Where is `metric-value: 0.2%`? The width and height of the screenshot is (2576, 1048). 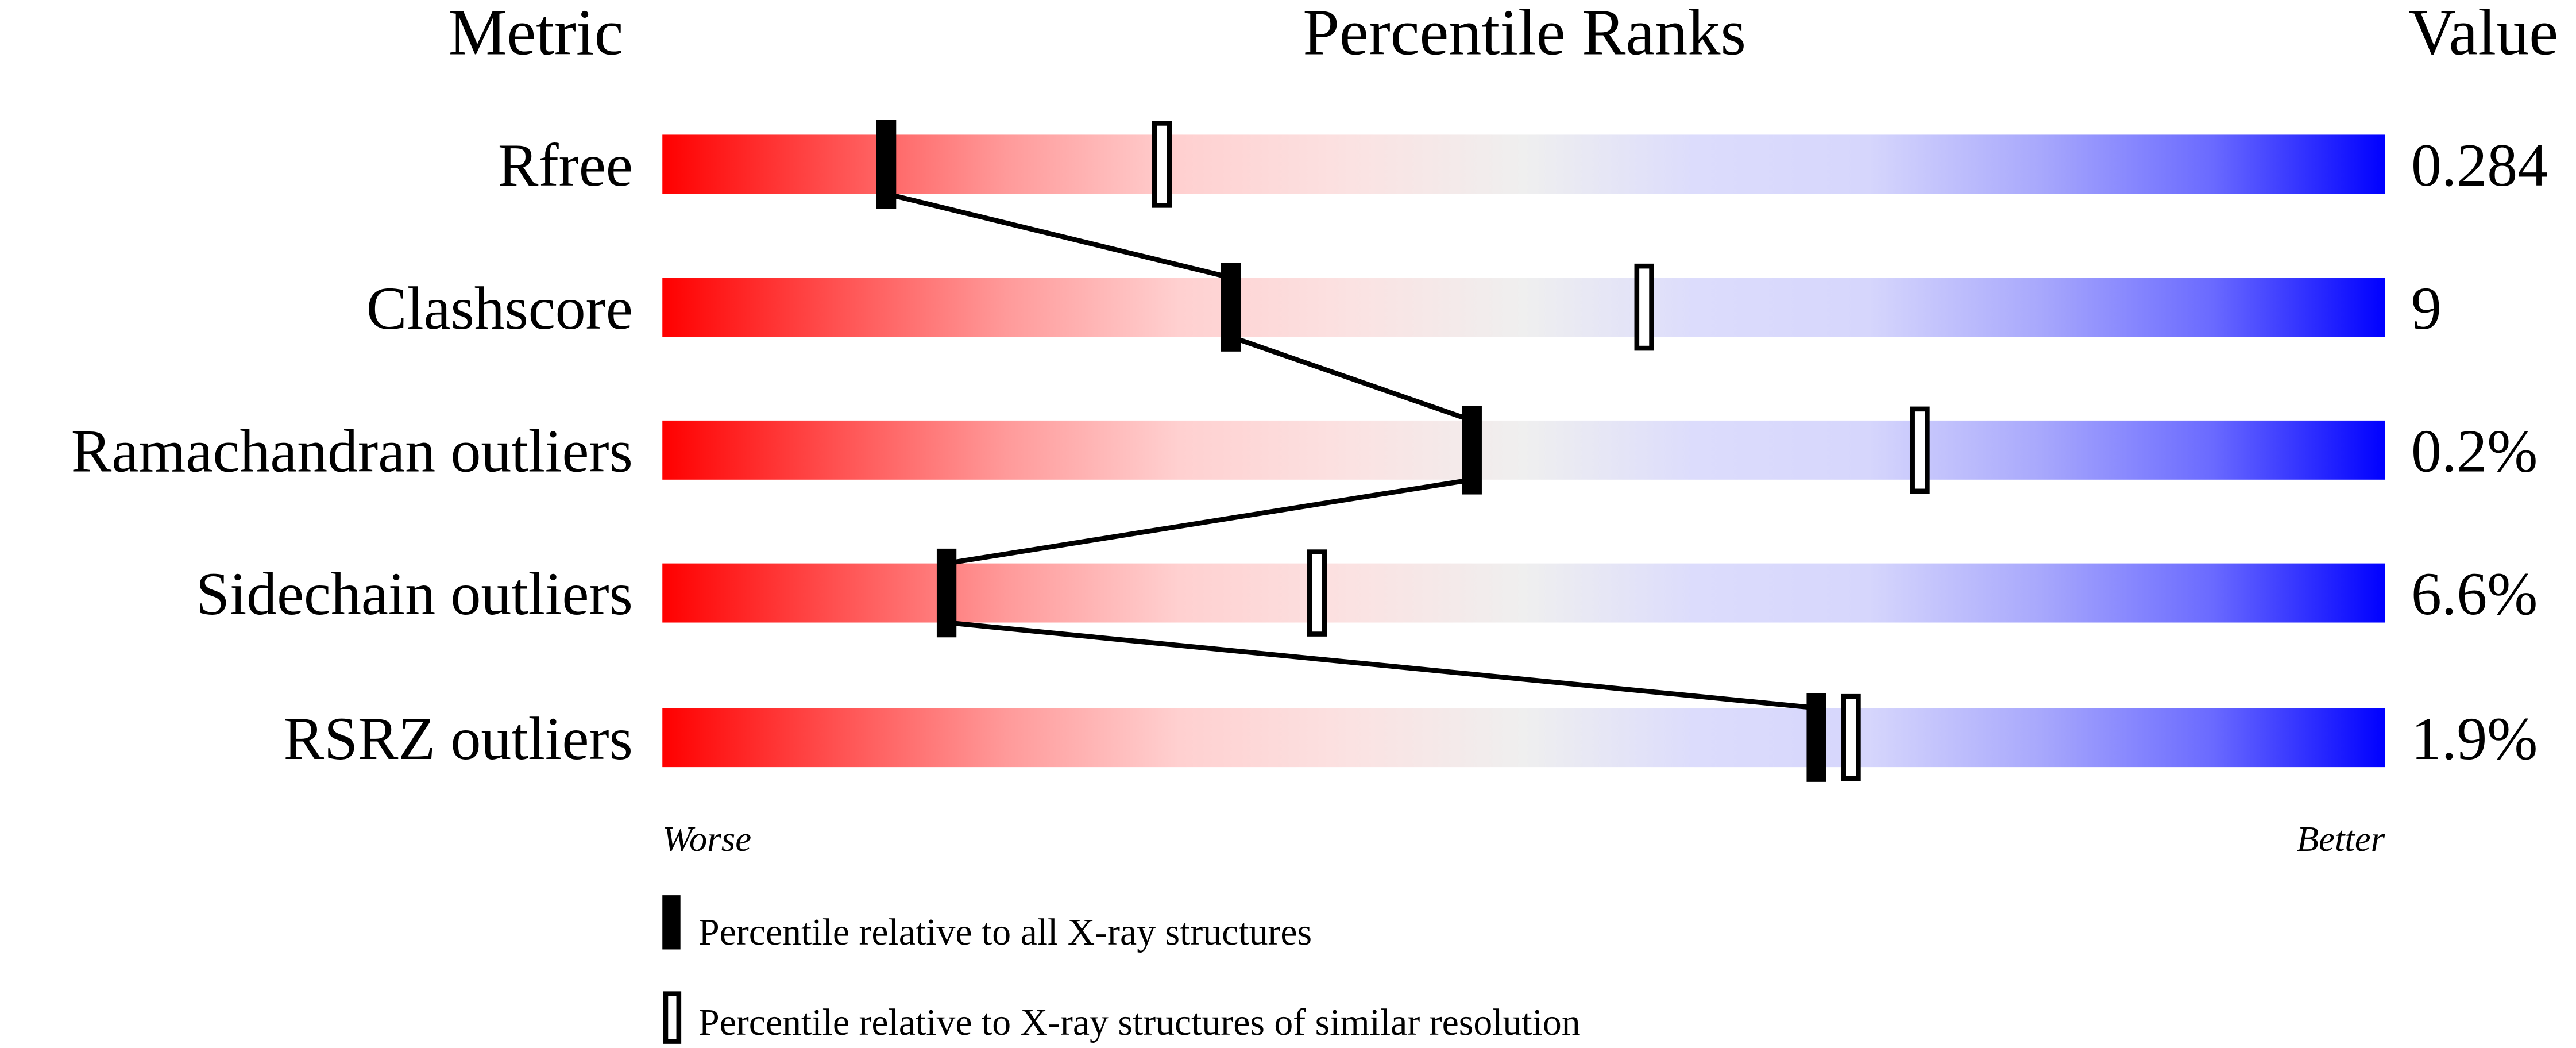
metric-value: 0.2% is located at coordinates (2474, 451).